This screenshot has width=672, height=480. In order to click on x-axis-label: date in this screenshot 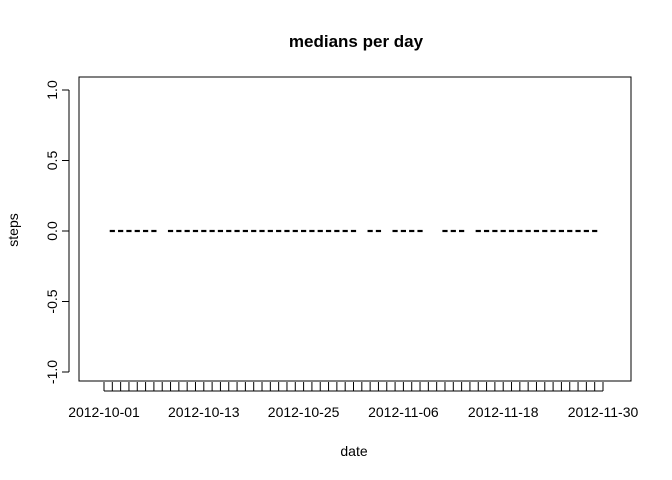, I will do `click(353, 451)`.